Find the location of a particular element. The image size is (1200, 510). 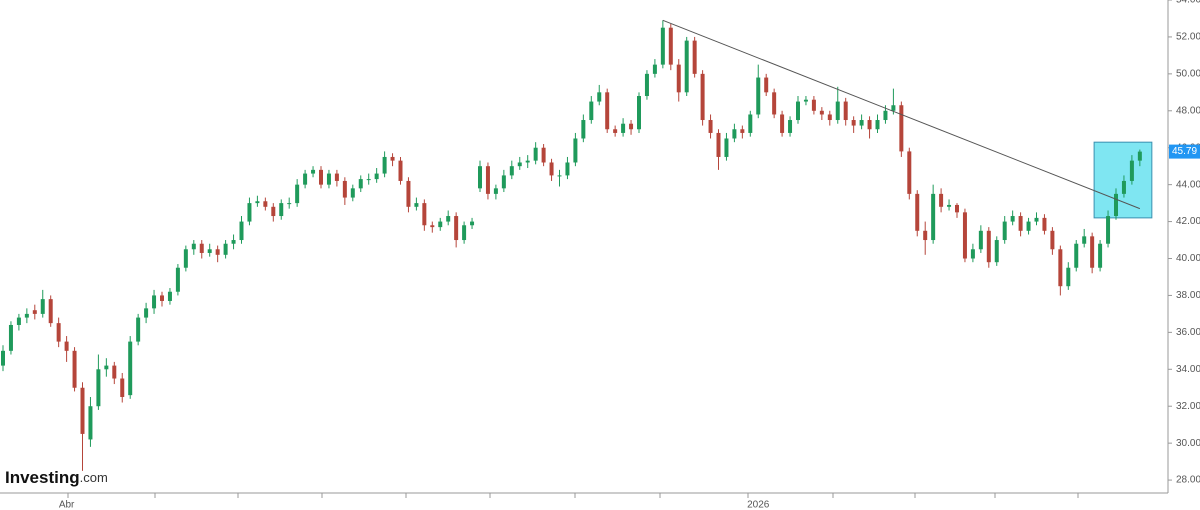

y-tick-label: 42.00 is located at coordinates (1188, 221).